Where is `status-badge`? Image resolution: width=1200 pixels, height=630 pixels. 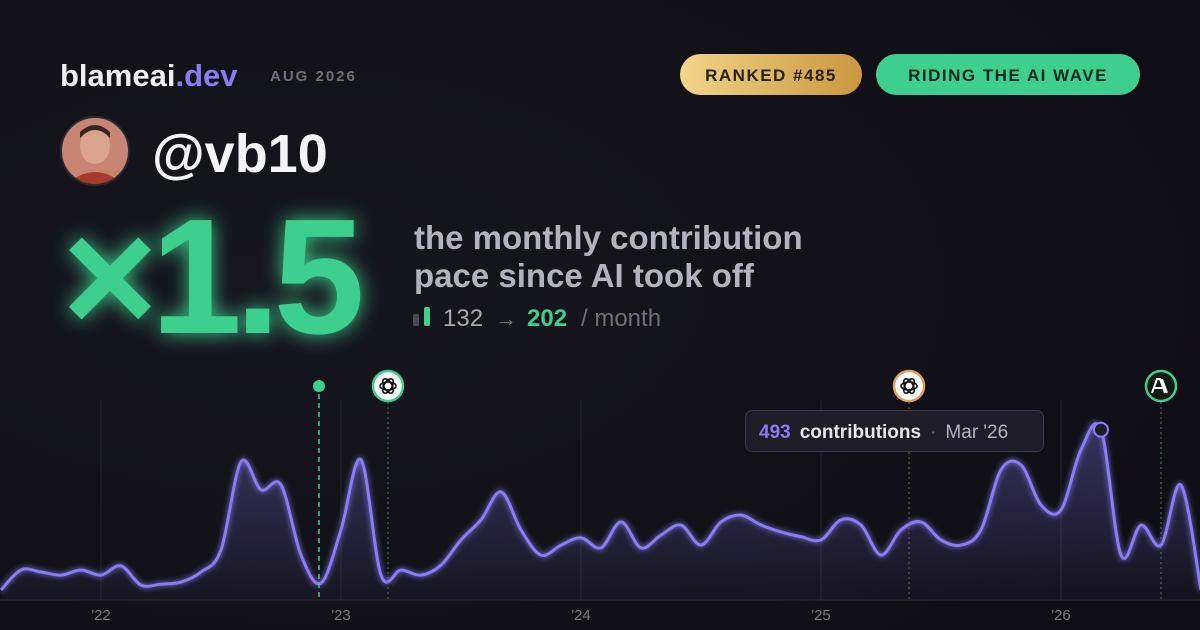 status-badge is located at coordinates (1008, 74).